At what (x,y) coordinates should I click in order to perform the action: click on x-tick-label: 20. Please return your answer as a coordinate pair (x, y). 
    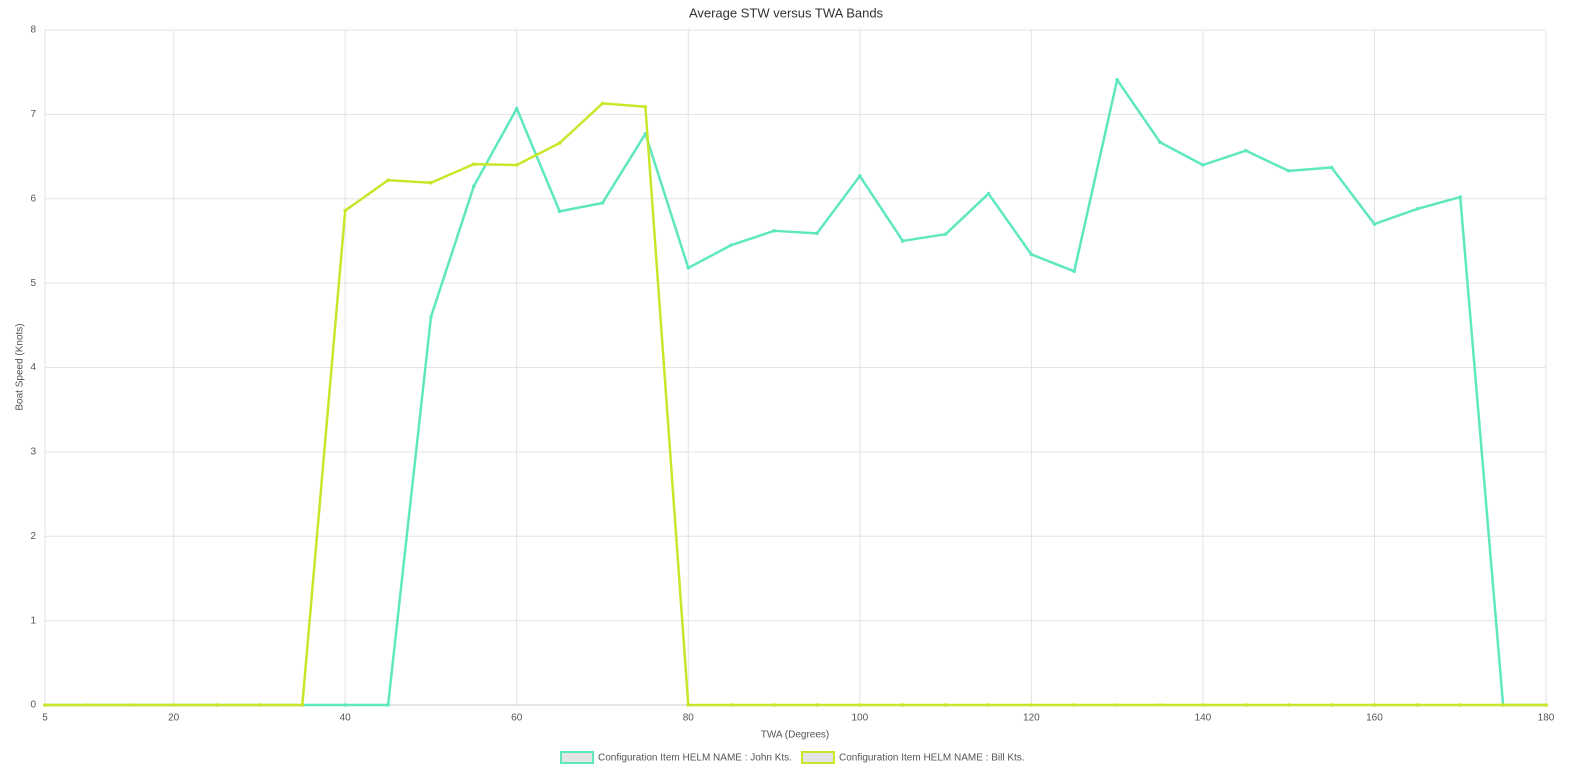
    Looking at the image, I should click on (174, 718).